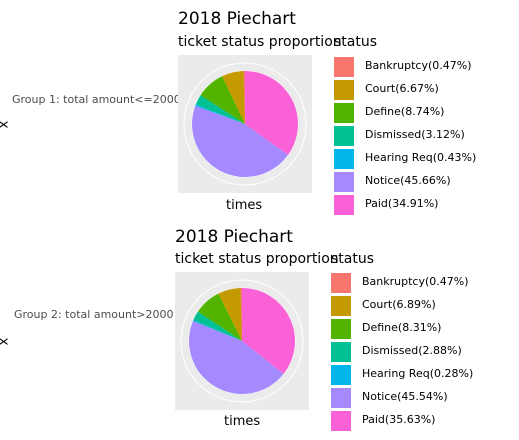 The image size is (519, 440). What do you see at coordinates (96, 99) in the screenshot?
I see `group-label: Group 1: total amount<=2000` at bounding box center [96, 99].